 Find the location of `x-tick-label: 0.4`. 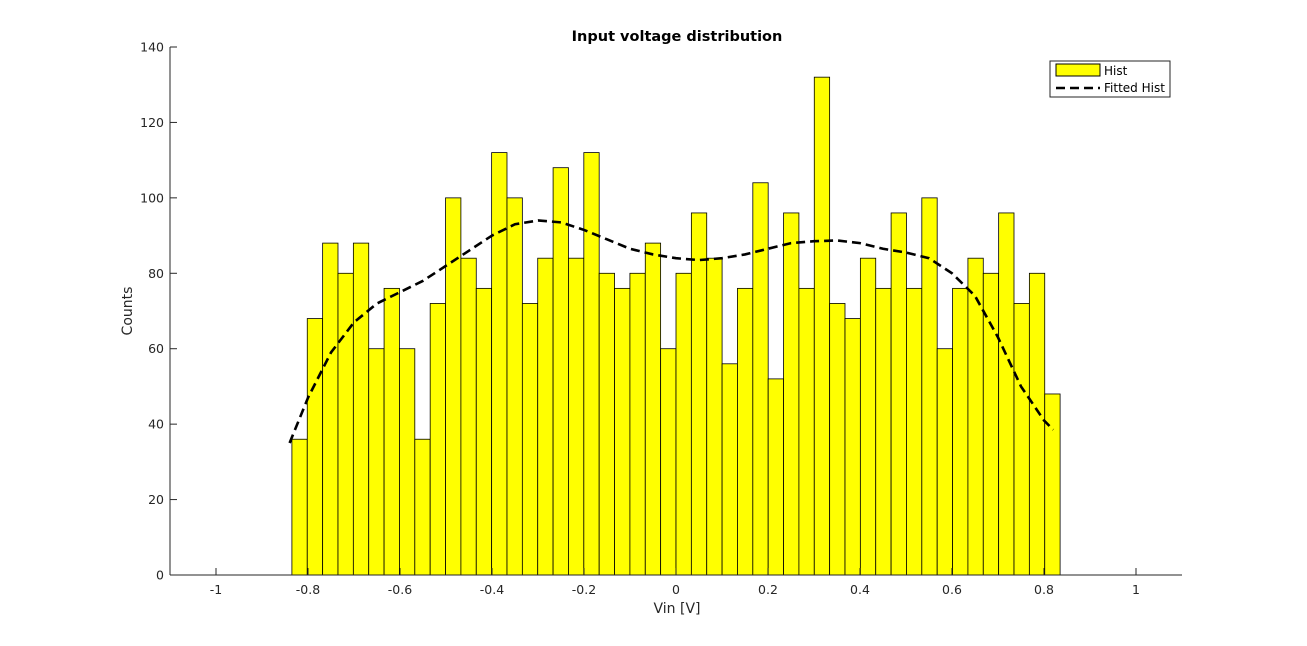

x-tick-label: 0.4 is located at coordinates (860, 589).